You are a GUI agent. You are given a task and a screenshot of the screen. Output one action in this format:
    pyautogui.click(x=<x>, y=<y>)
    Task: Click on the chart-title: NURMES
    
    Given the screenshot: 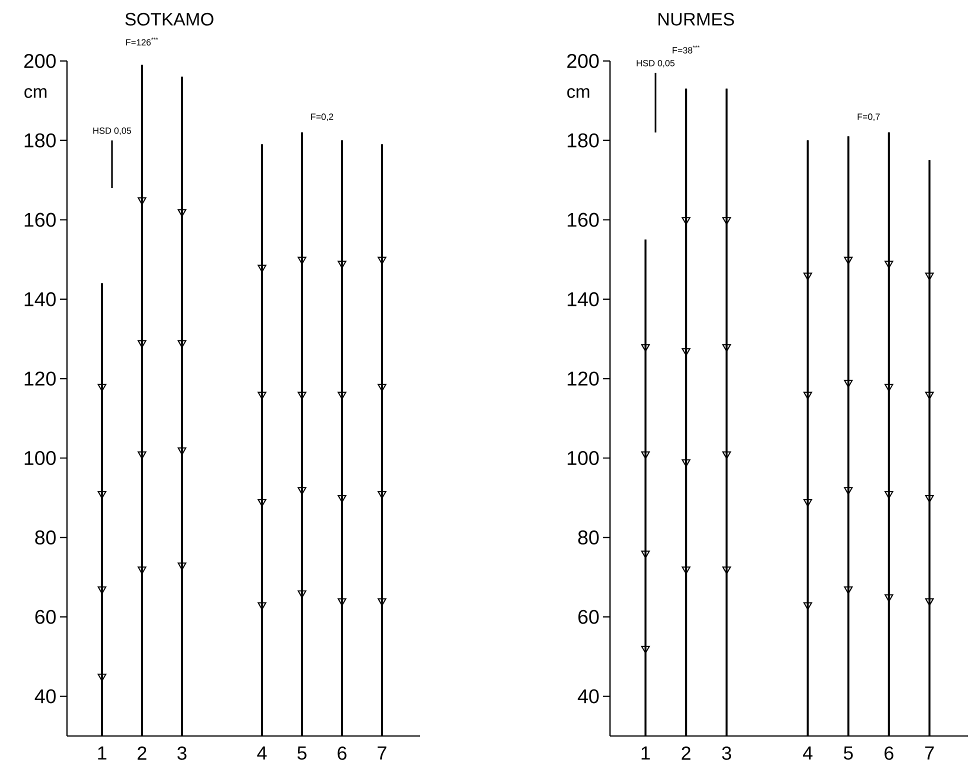 What is the action you would take?
    pyautogui.click(x=696, y=19)
    